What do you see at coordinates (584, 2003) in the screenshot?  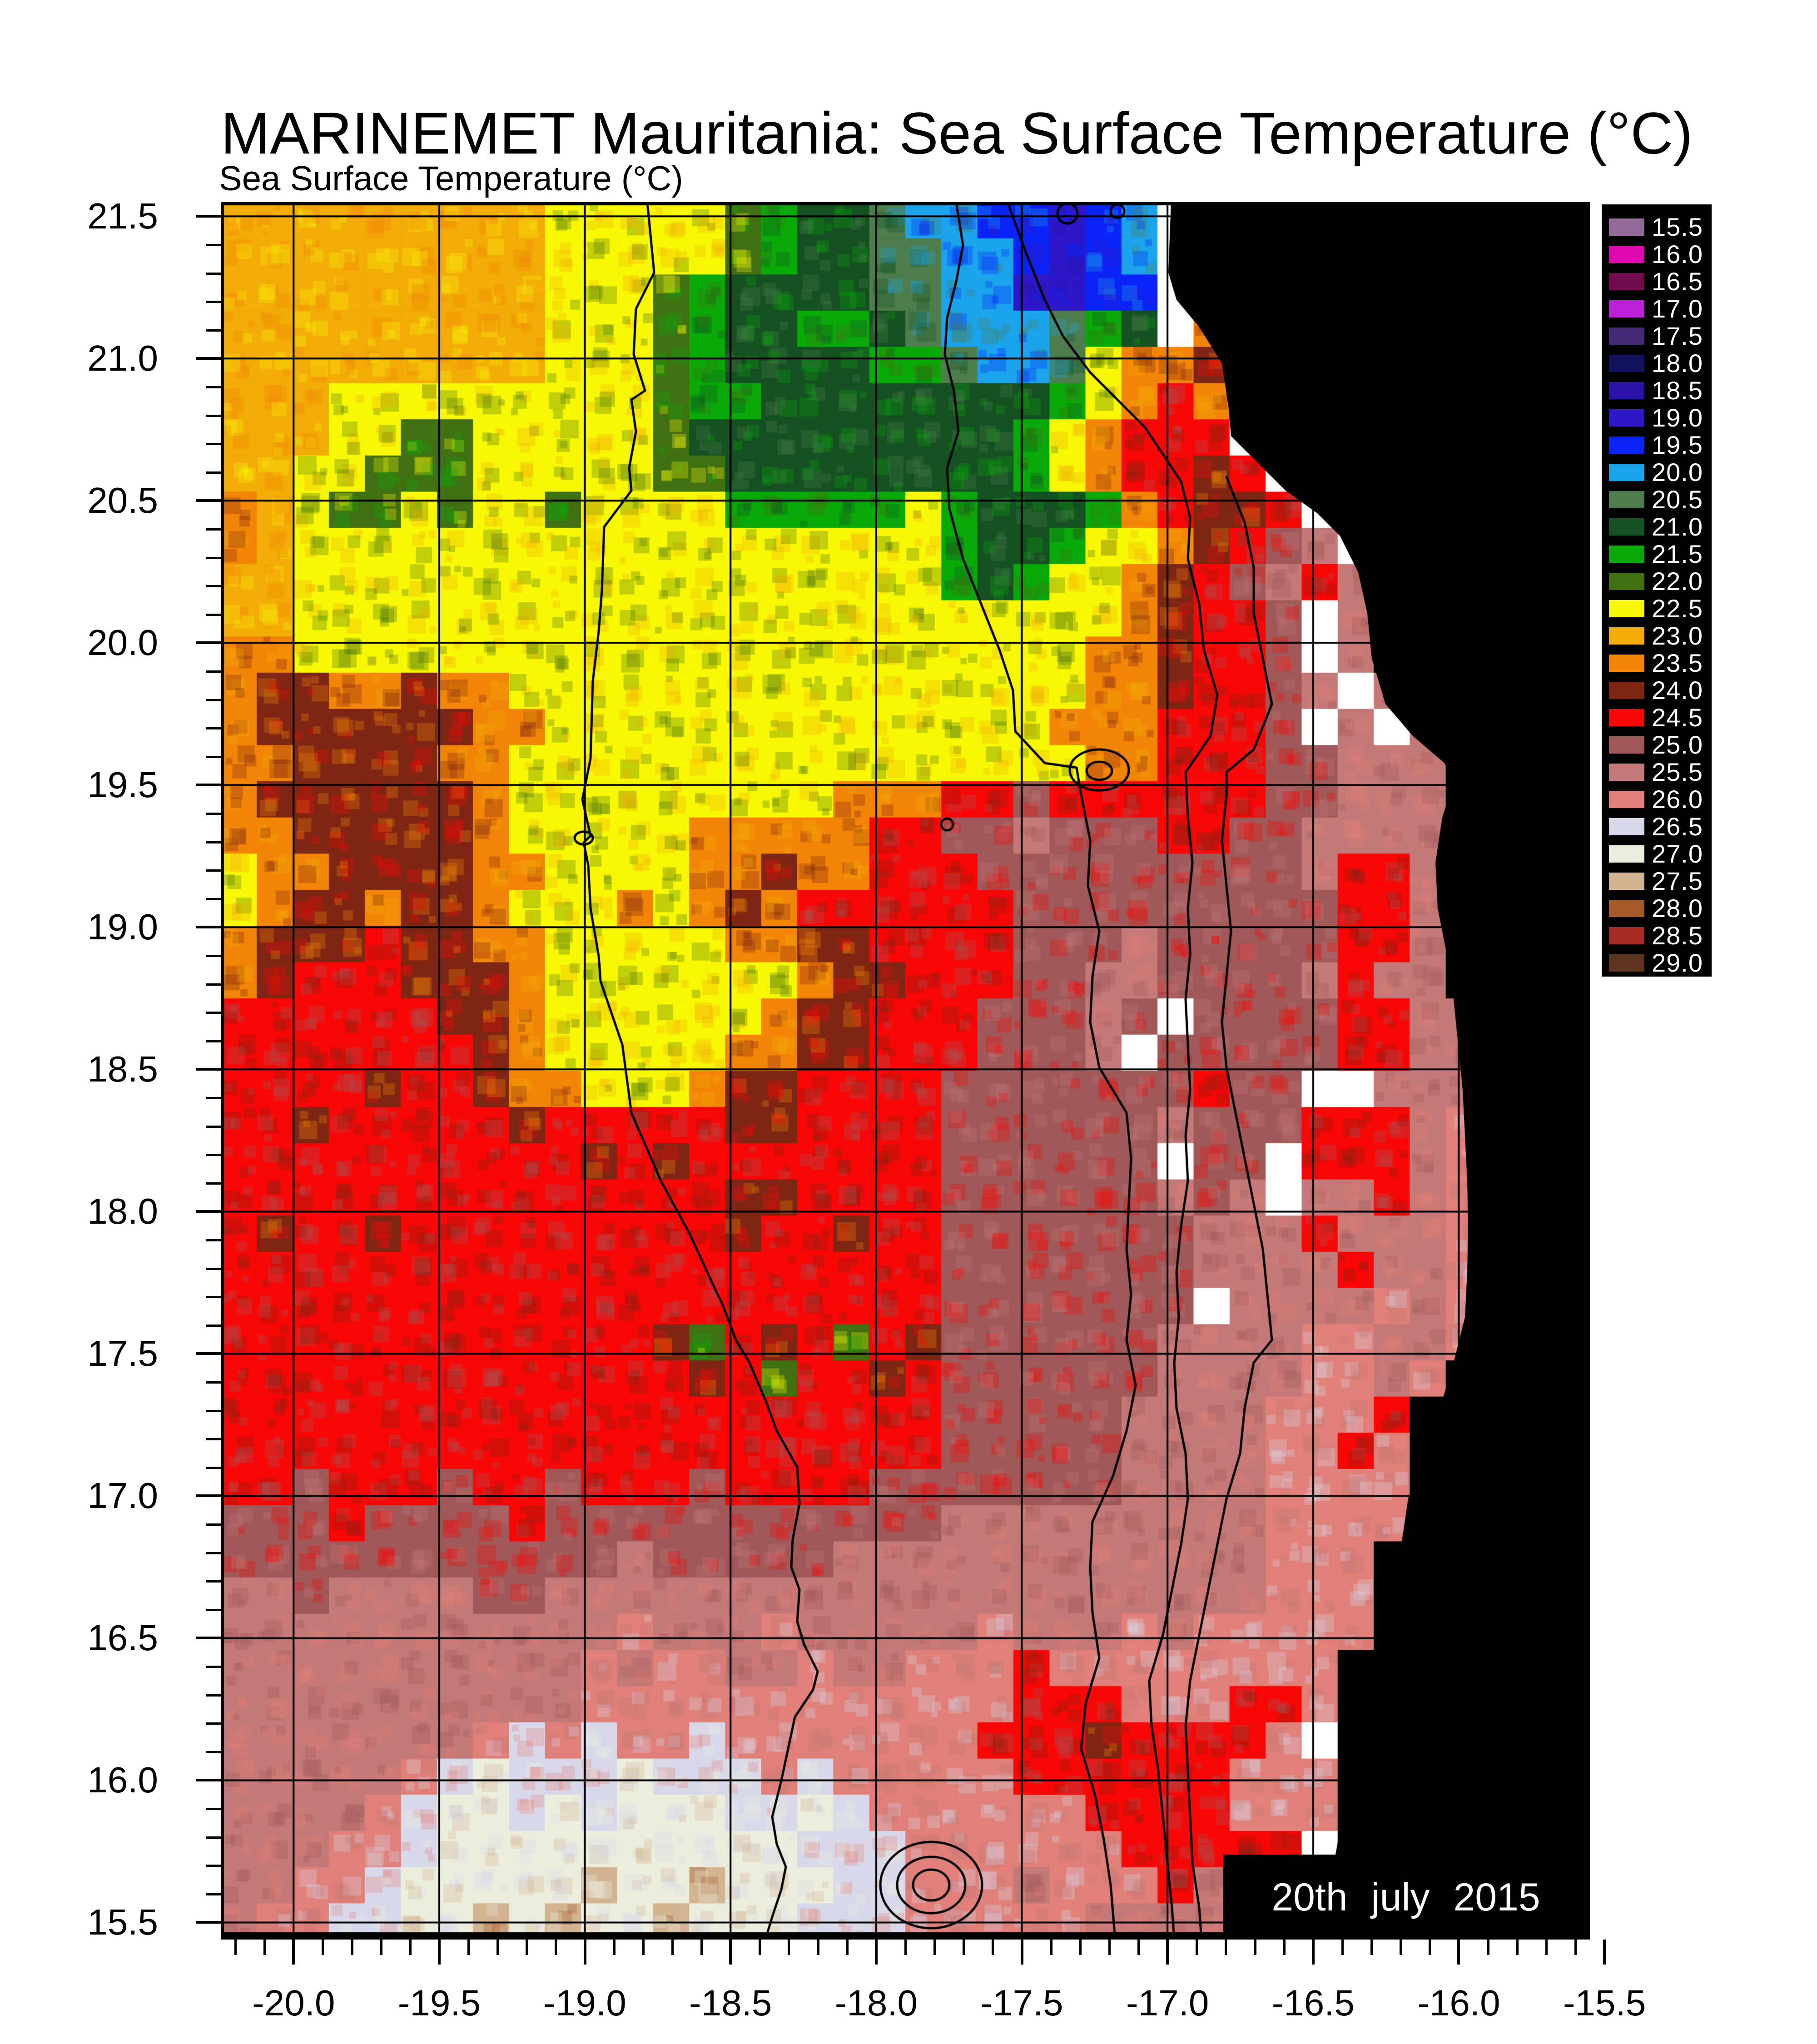 I see `x-axis-label: -19.0` at bounding box center [584, 2003].